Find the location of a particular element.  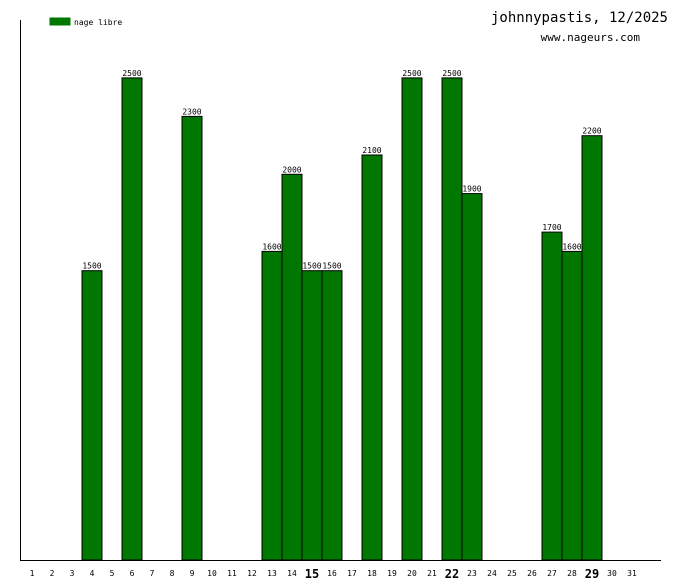

x-tick-label: 28 is located at coordinates (572, 573).